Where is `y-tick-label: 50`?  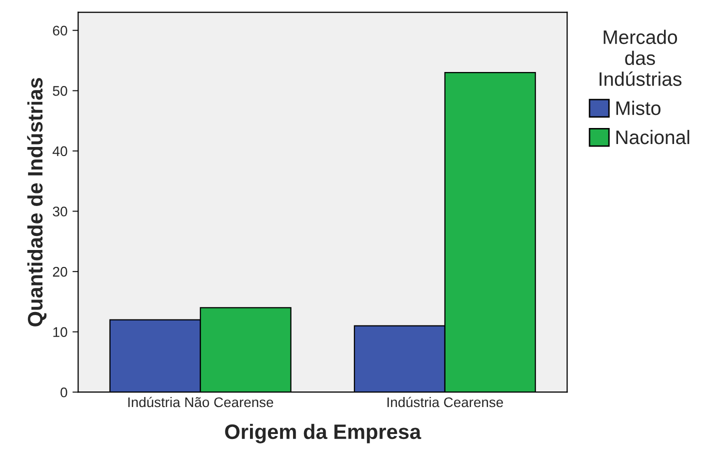 y-tick-label: 50 is located at coordinates (60, 91).